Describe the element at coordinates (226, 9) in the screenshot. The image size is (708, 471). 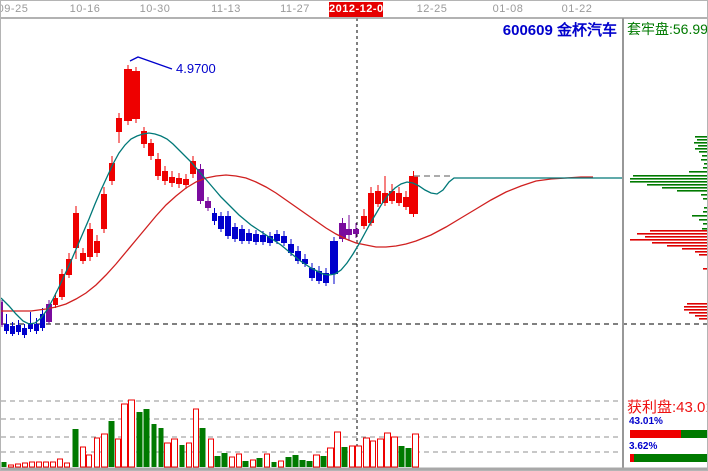
I see `date-label: 11-13` at that location.